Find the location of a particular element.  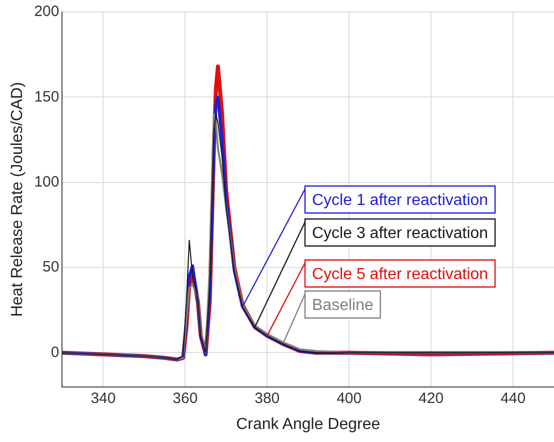

x-tick-label: 420 is located at coordinates (431, 398).